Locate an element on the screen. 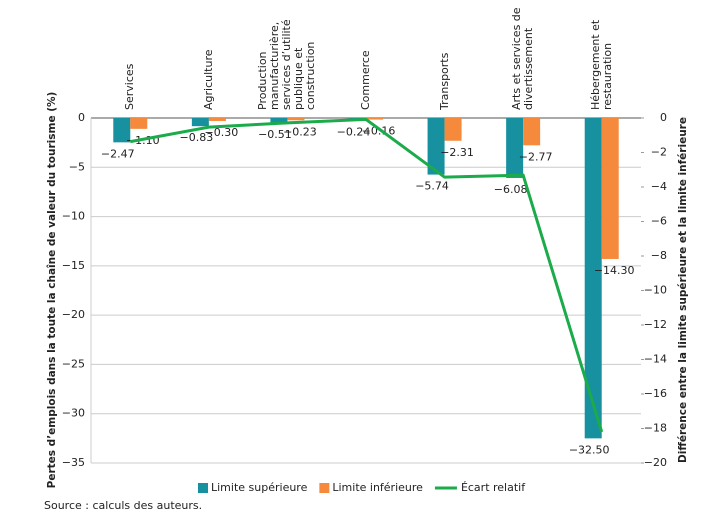  value-label: −5.74 is located at coordinates (432, 186).